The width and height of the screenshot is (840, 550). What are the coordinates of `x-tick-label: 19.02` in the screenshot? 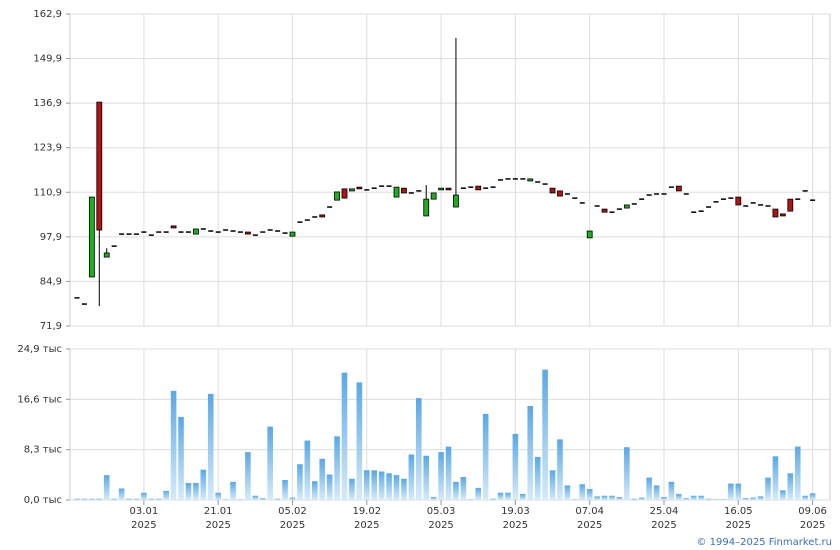 It's located at (366, 511).